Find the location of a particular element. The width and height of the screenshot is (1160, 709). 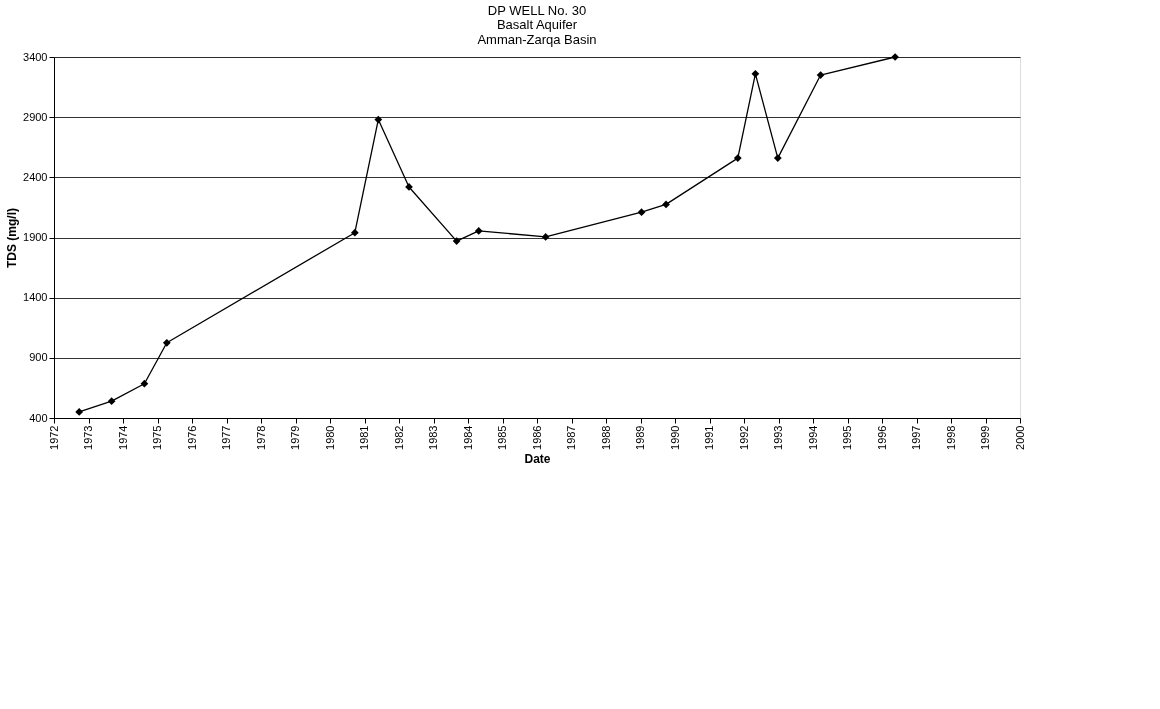

x-tick-label: 1972 is located at coordinates (53, 437).